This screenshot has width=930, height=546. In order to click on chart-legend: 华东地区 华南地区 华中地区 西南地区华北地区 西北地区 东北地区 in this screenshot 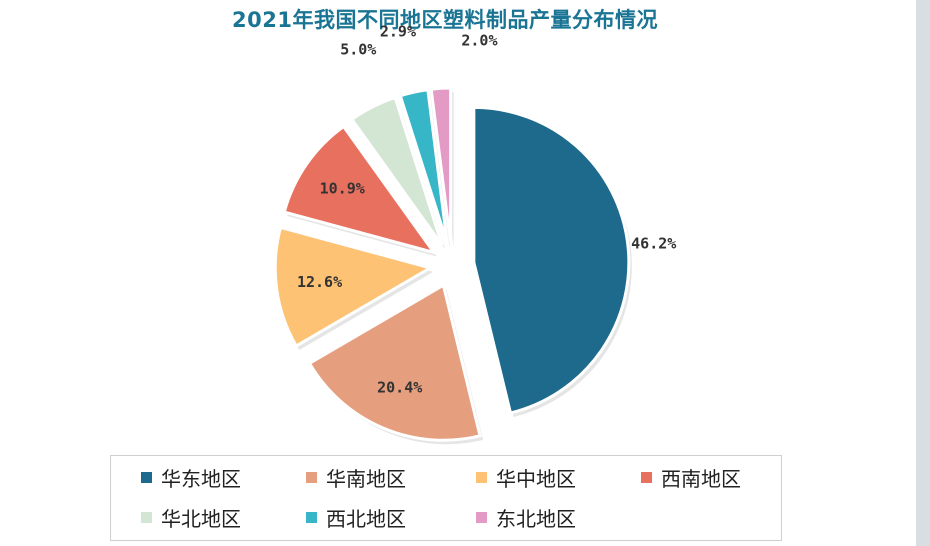, I will do `click(446, 498)`.